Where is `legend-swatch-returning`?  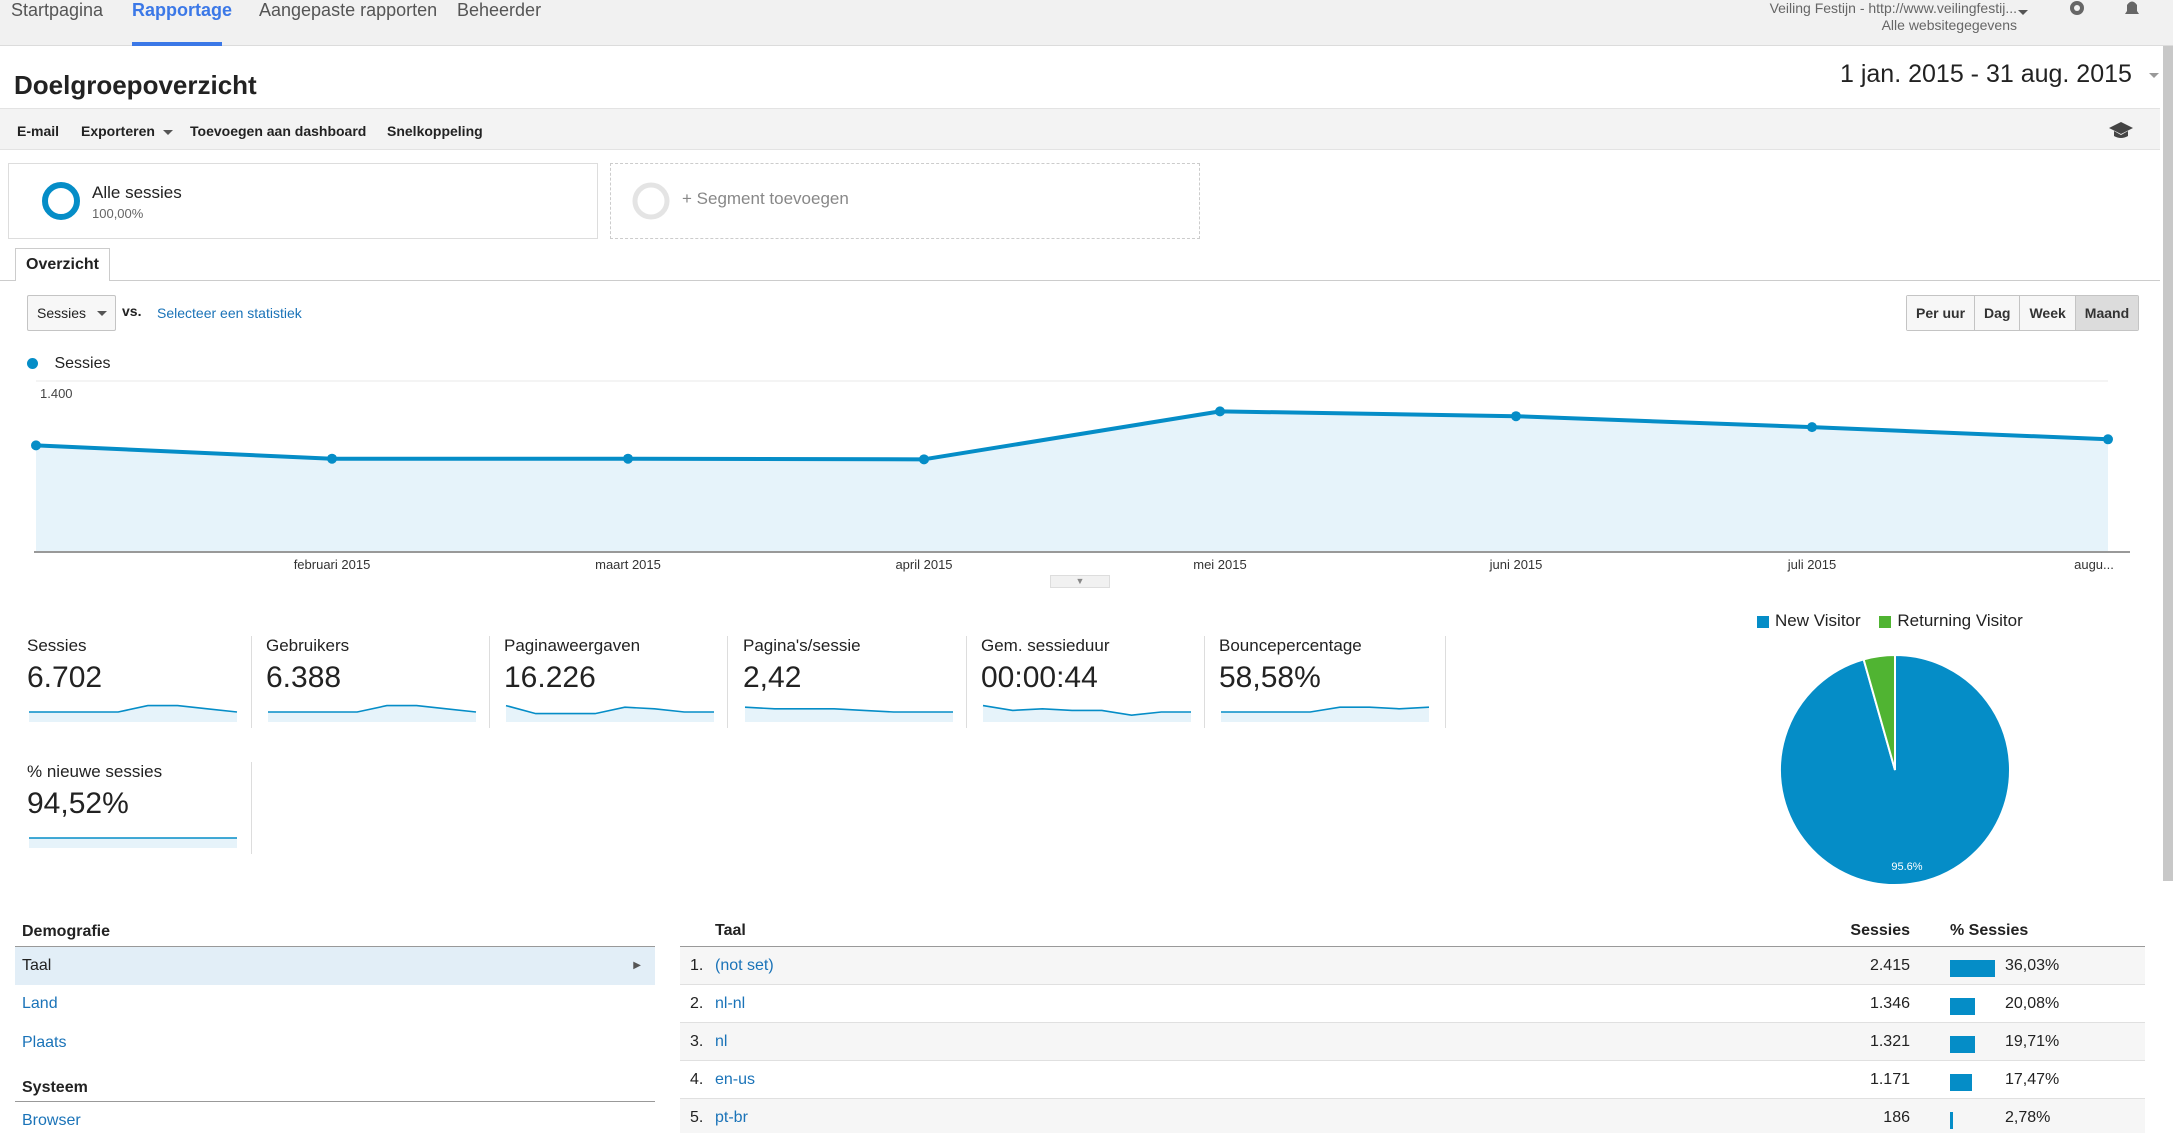 legend-swatch-returning is located at coordinates (1885, 621).